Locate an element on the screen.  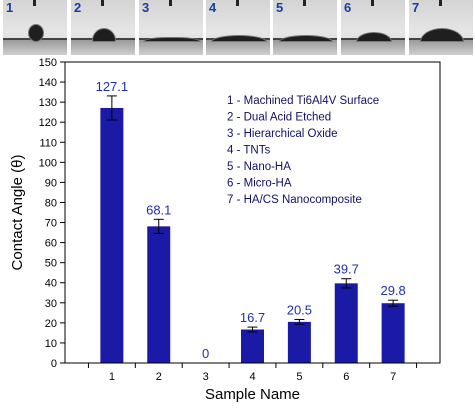
photo-number-label: 5 is located at coordinates (280, 7).